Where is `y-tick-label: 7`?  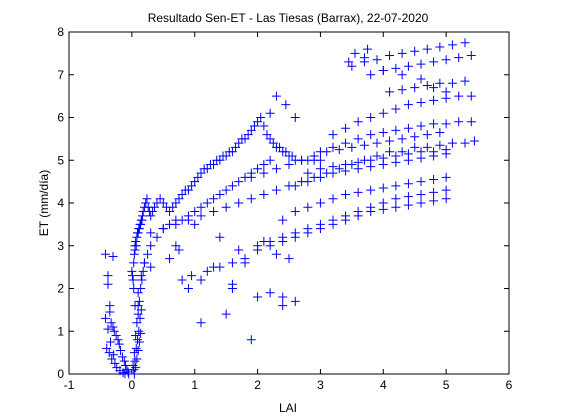
y-tick-label: 7 is located at coordinates (60, 75).